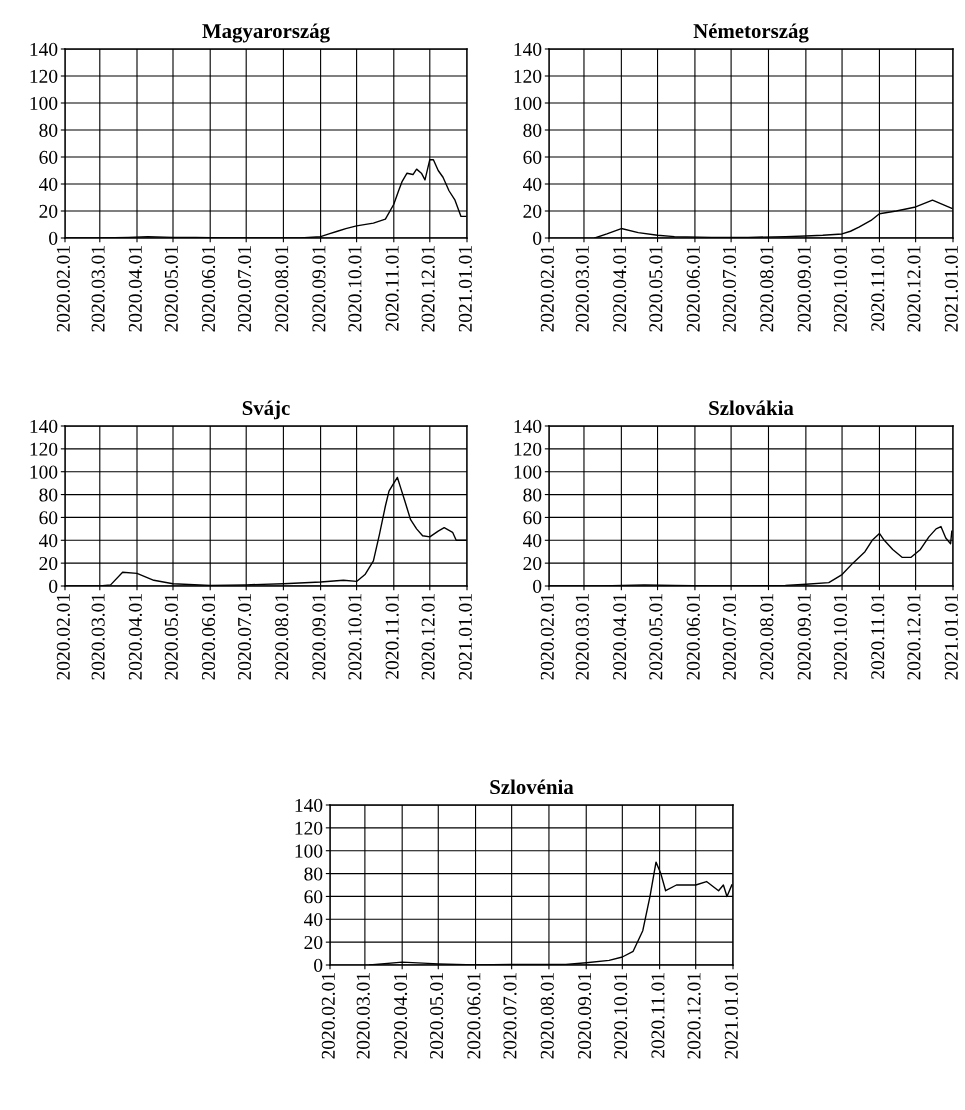 Image resolution: width=965 pixels, height=1110 pixels. What do you see at coordinates (266, 33) in the screenshot?
I see `chart-title: Magyarország` at bounding box center [266, 33].